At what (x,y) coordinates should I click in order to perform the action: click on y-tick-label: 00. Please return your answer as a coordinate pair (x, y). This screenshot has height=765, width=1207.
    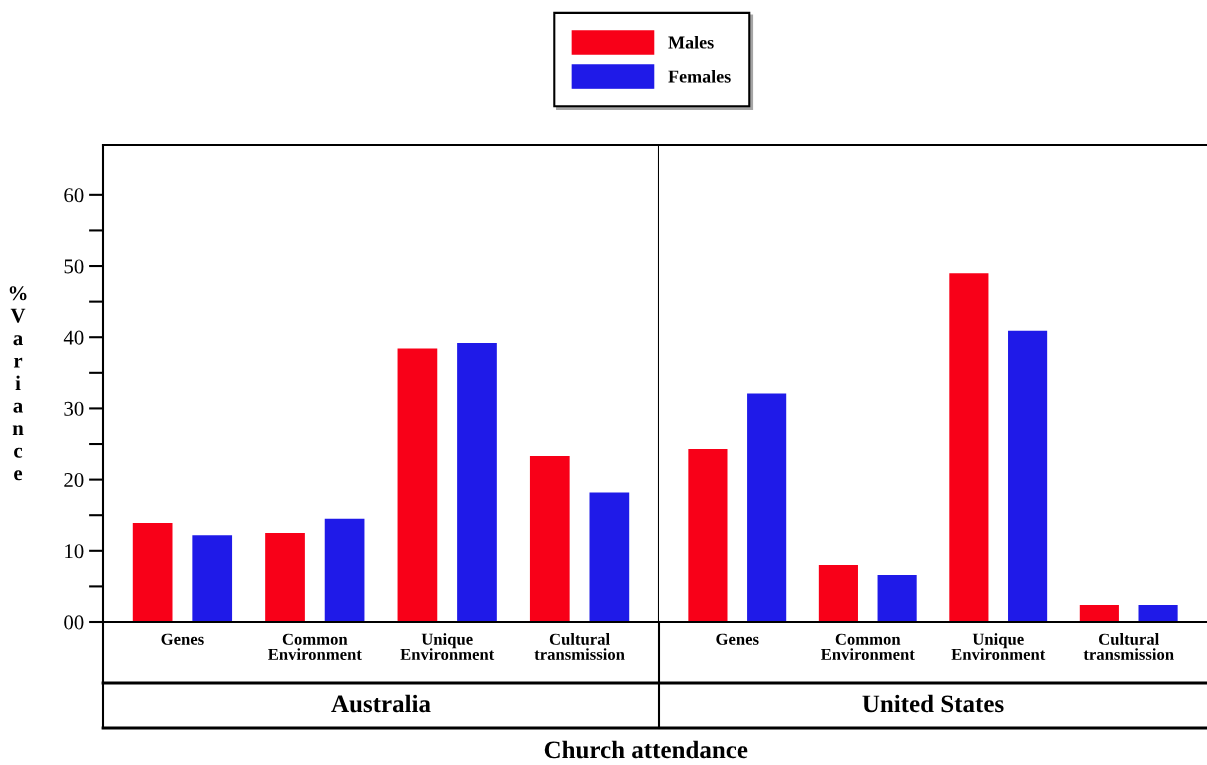
    Looking at the image, I should click on (74, 622).